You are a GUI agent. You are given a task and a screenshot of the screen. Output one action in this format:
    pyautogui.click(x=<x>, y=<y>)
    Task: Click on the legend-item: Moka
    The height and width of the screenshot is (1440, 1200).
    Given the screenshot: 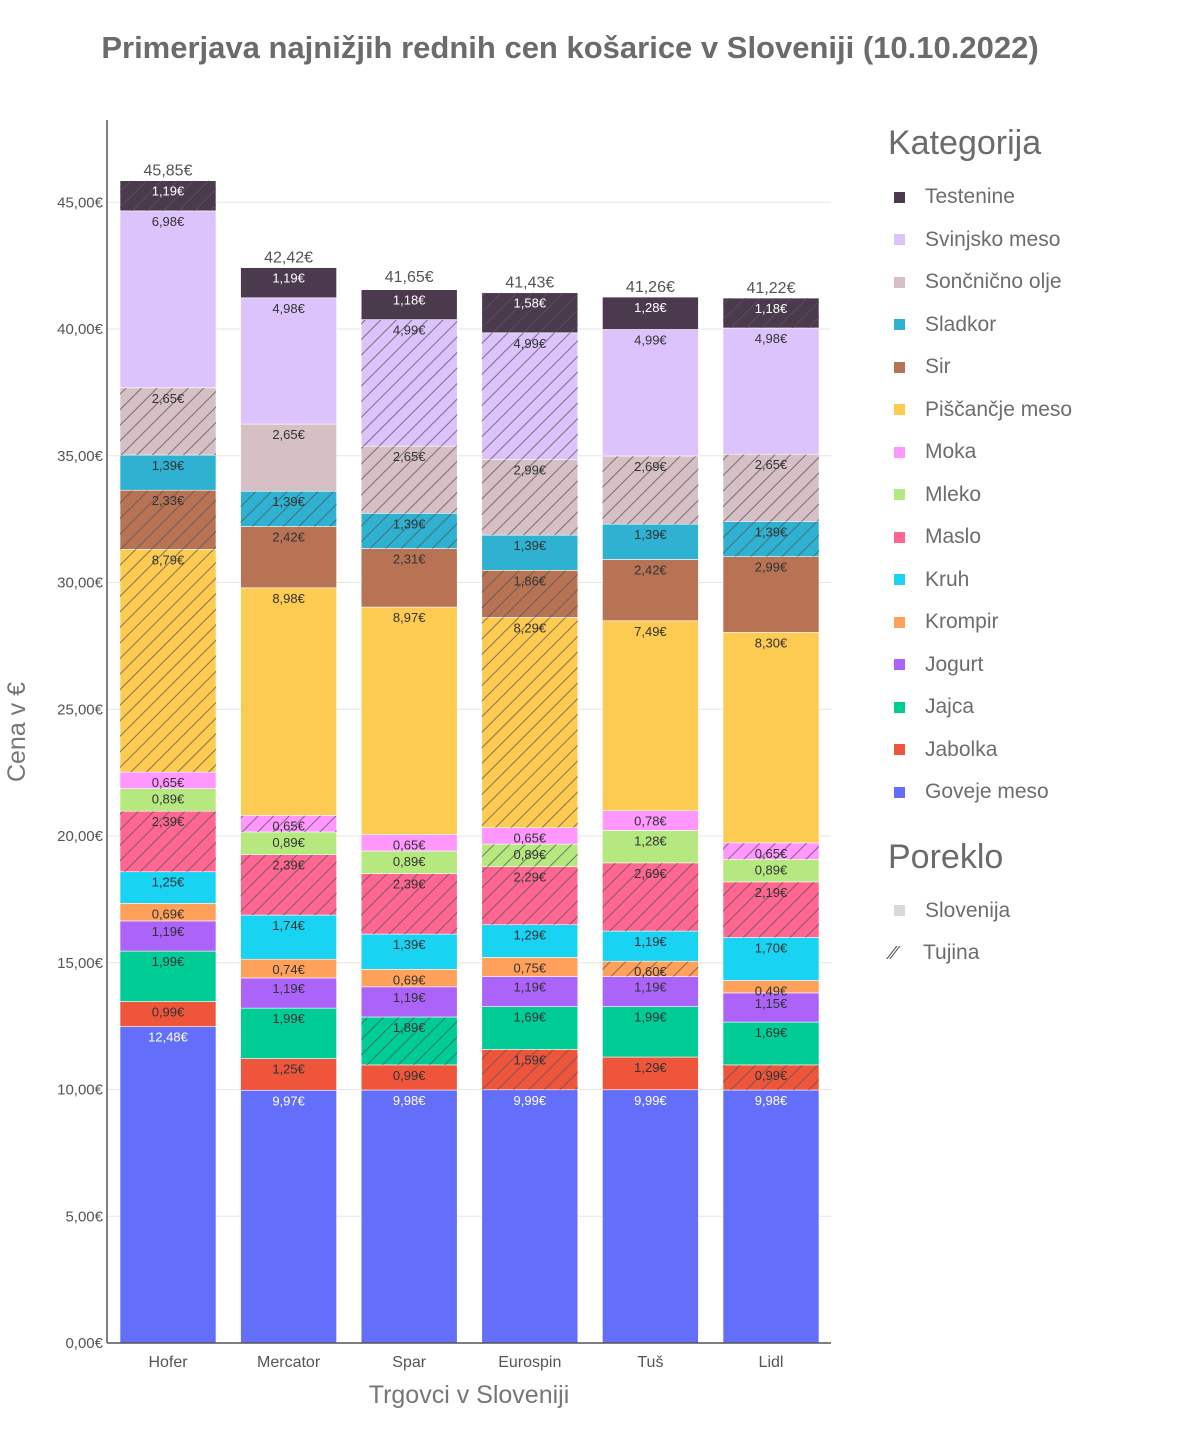 What is the action you would take?
    pyautogui.click(x=1038, y=452)
    